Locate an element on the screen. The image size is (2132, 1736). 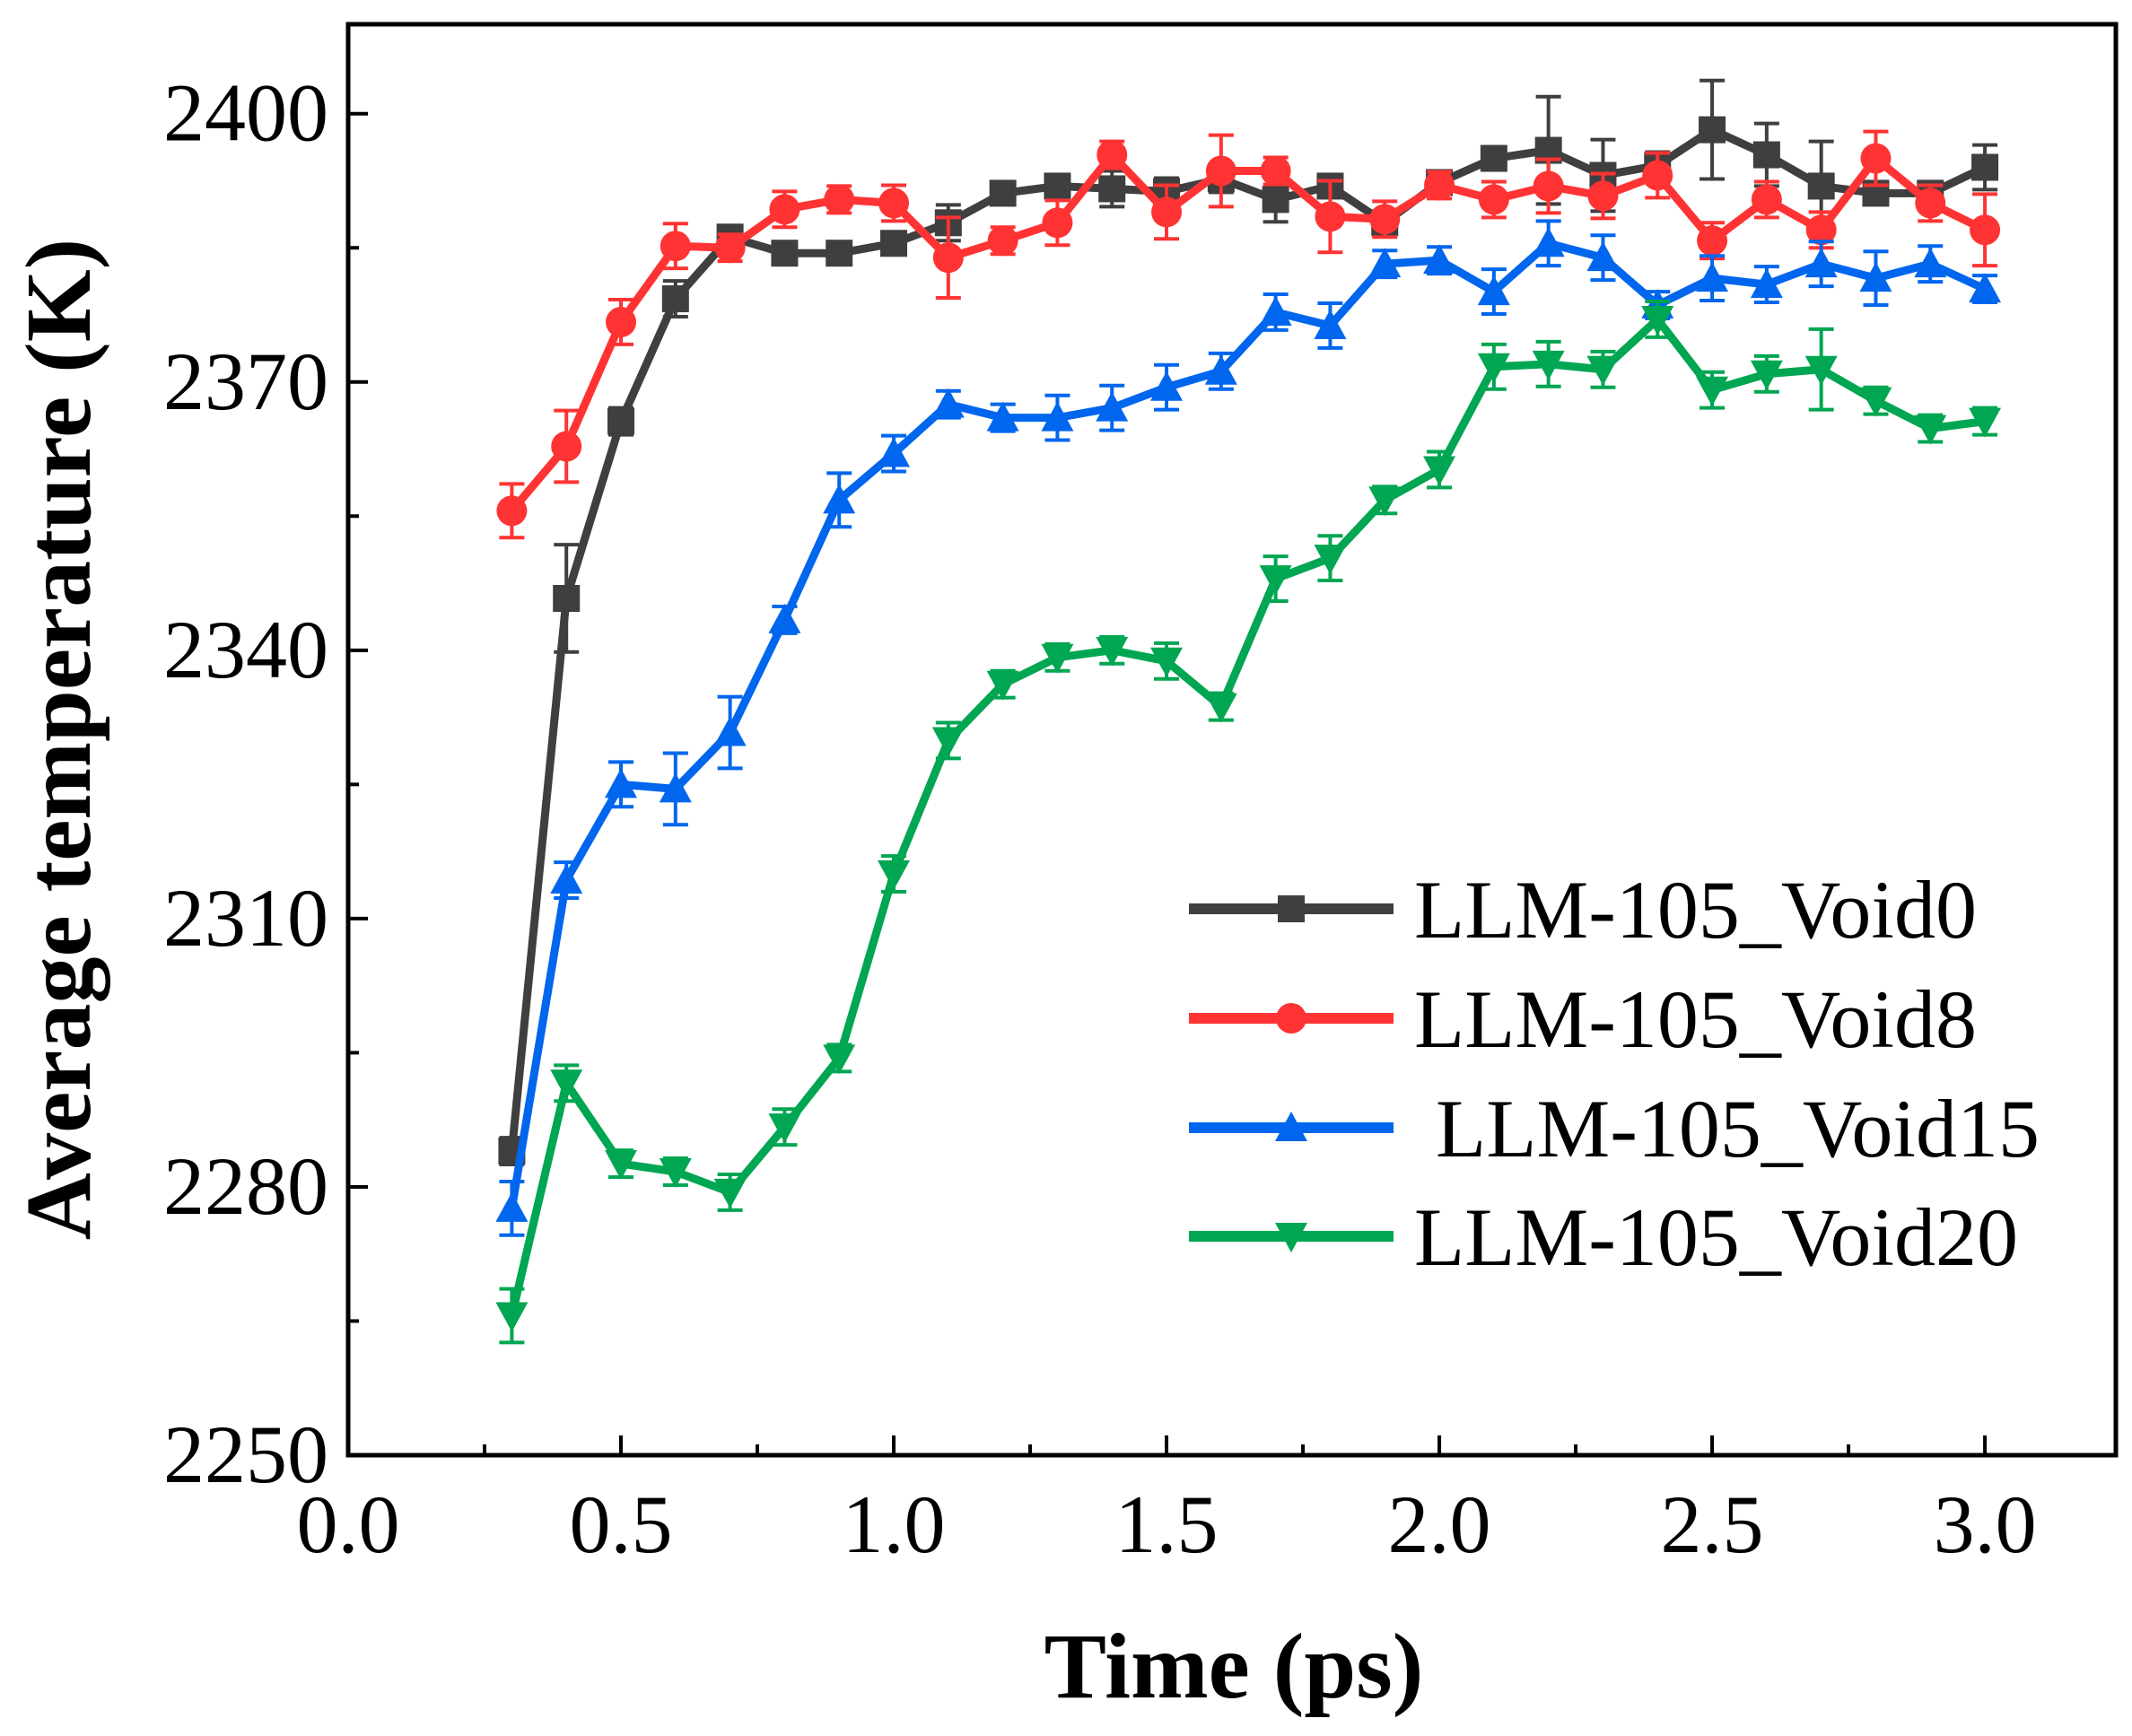
legend-item: LLM-105_Void8 is located at coordinates (1583, 1019).